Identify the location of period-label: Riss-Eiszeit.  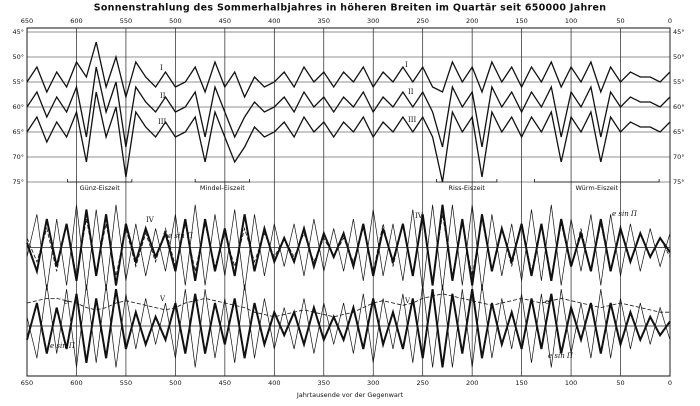
(466, 188).